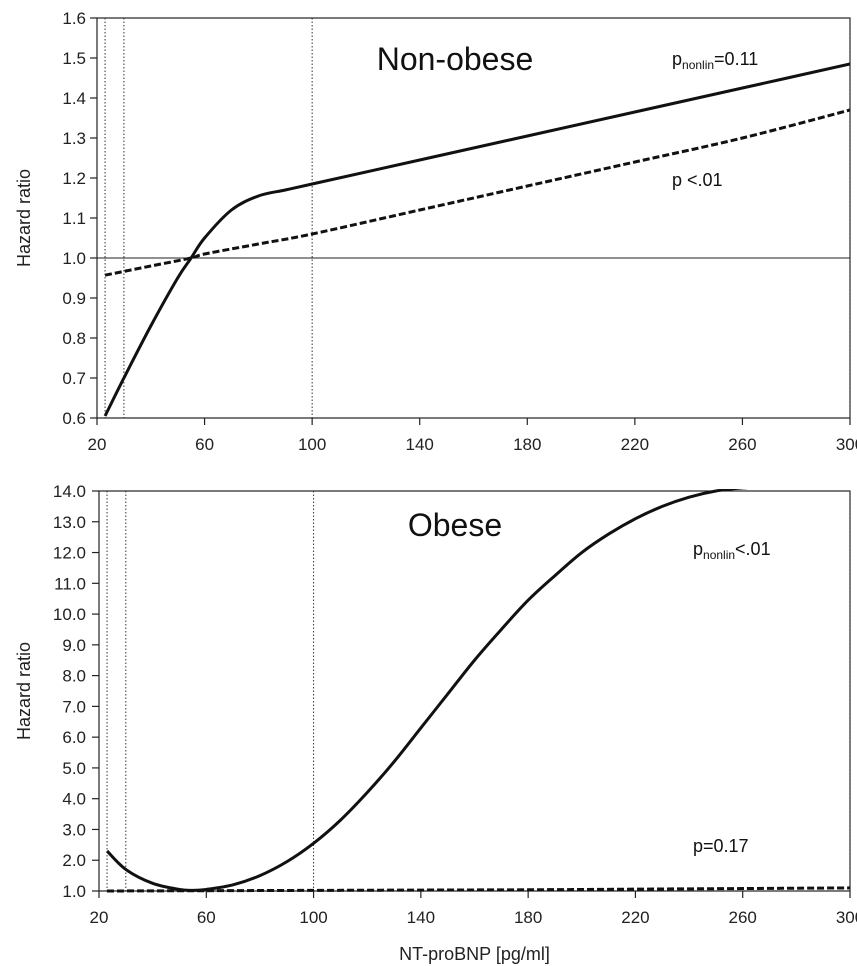 This screenshot has height=966, width=857. What do you see at coordinates (635, 917) in the screenshot?
I see `panel-2-xtick-label-5: 220` at bounding box center [635, 917].